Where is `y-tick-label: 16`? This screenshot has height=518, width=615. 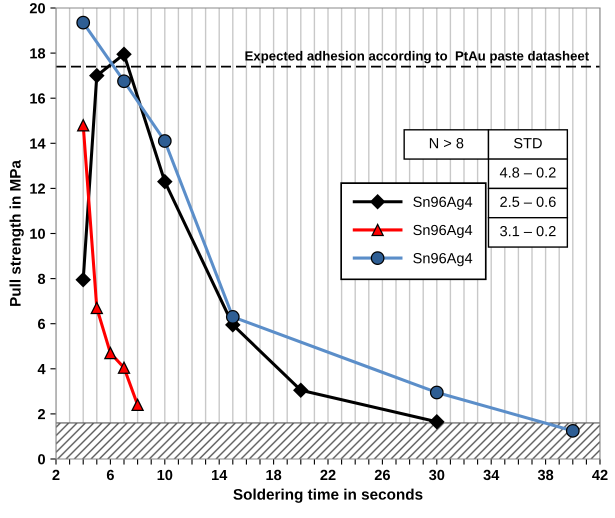
y-tick-label: 16 is located at coordinates (38, 98).